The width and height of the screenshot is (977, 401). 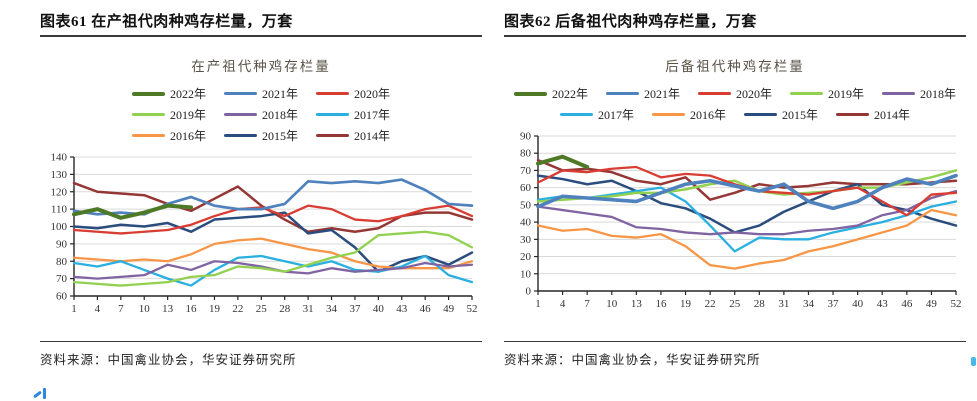 What do you see at coordinates (472, 309) in the screenshot?
I see `x-tick-label: 52` at bounding box center [472, 309].